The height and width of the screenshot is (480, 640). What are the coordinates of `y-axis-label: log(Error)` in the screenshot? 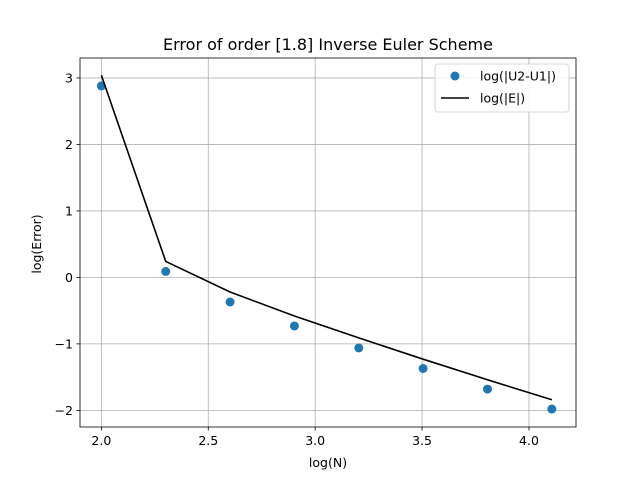 It's located at (36, 243).